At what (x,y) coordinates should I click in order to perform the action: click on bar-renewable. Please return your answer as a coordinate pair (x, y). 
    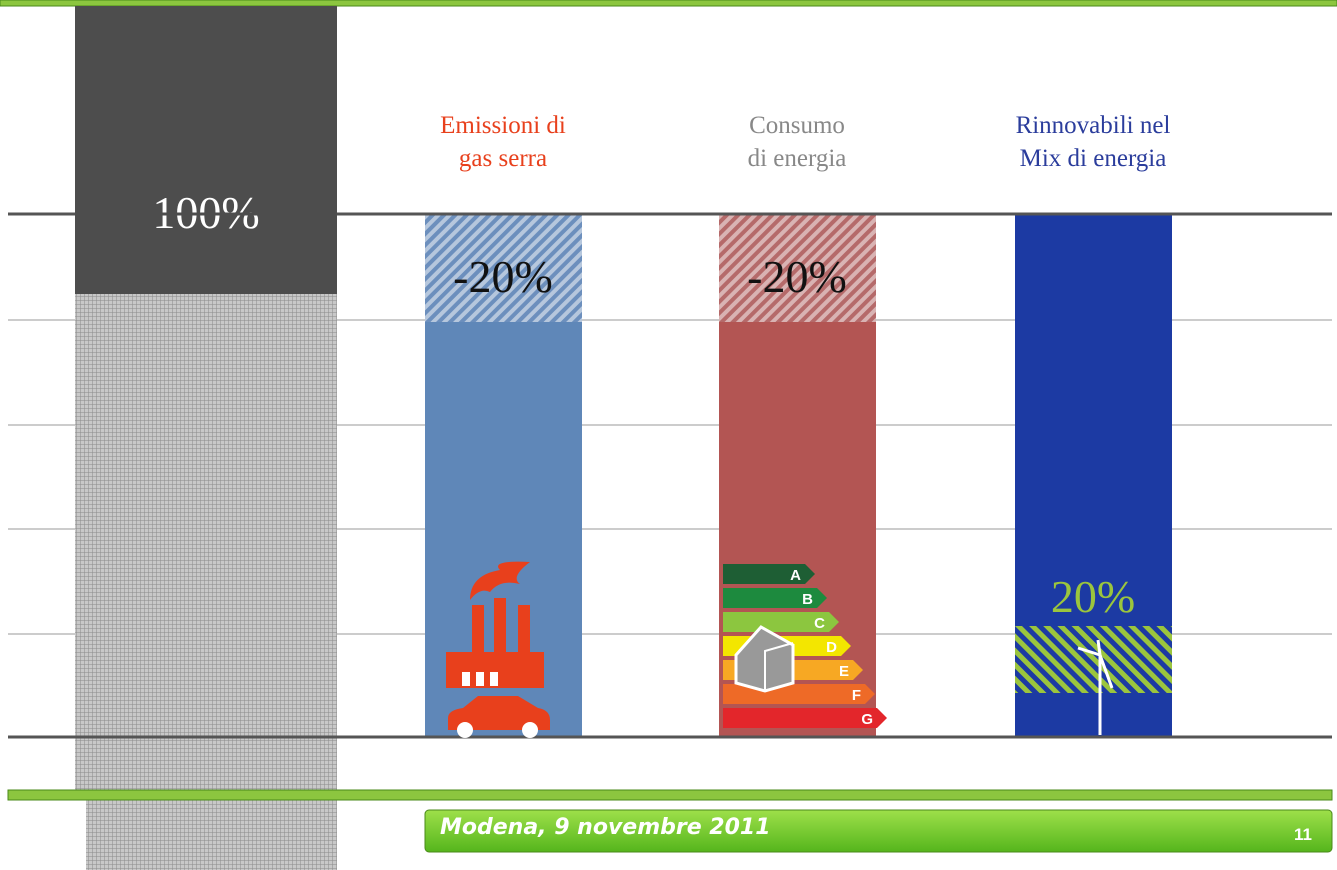
    Looking at the image, I should click on (1093, 659).